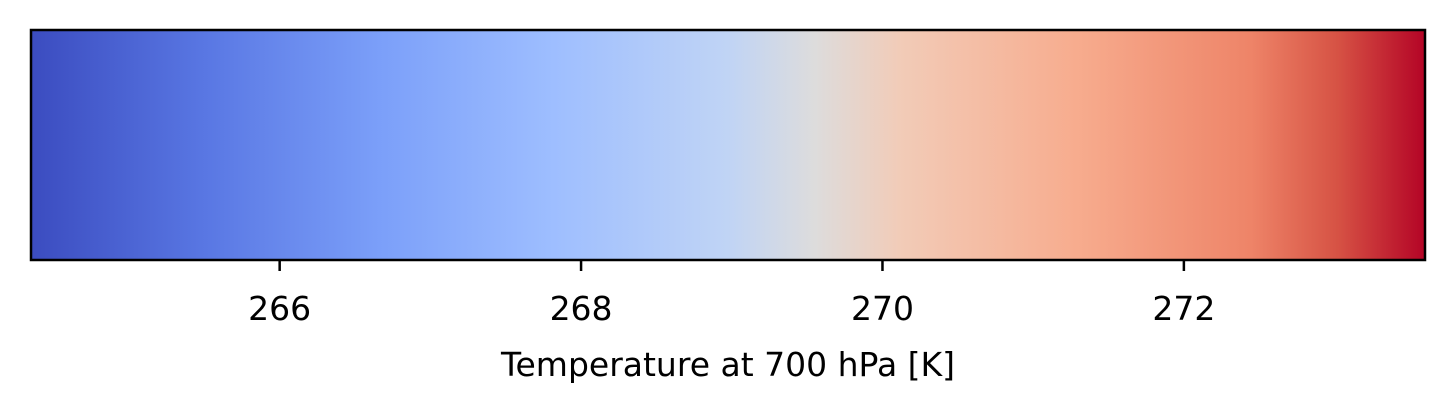 This screenshot has height=416, width=1455. I want to click on x-tick-label-266: 266, so click(279, 308).